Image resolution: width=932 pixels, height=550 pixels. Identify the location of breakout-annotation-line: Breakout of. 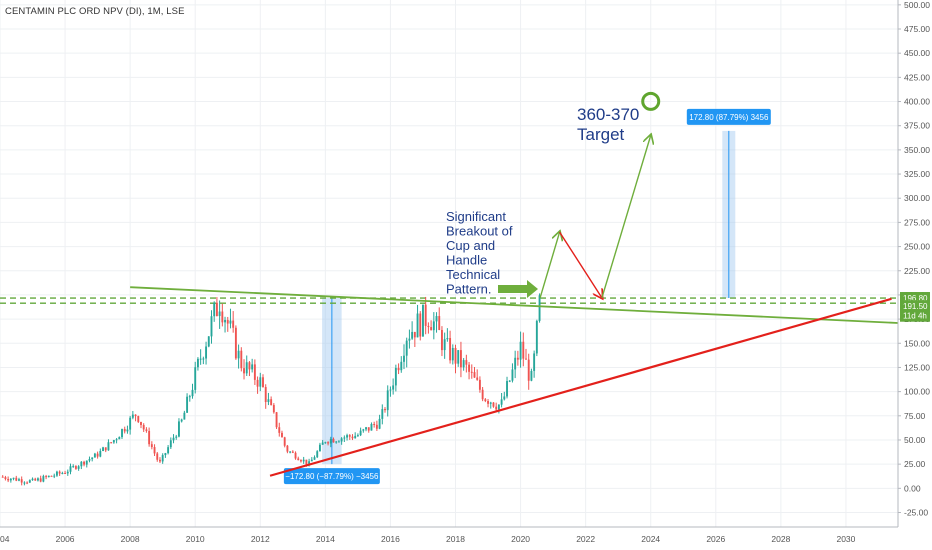
(479, 231).